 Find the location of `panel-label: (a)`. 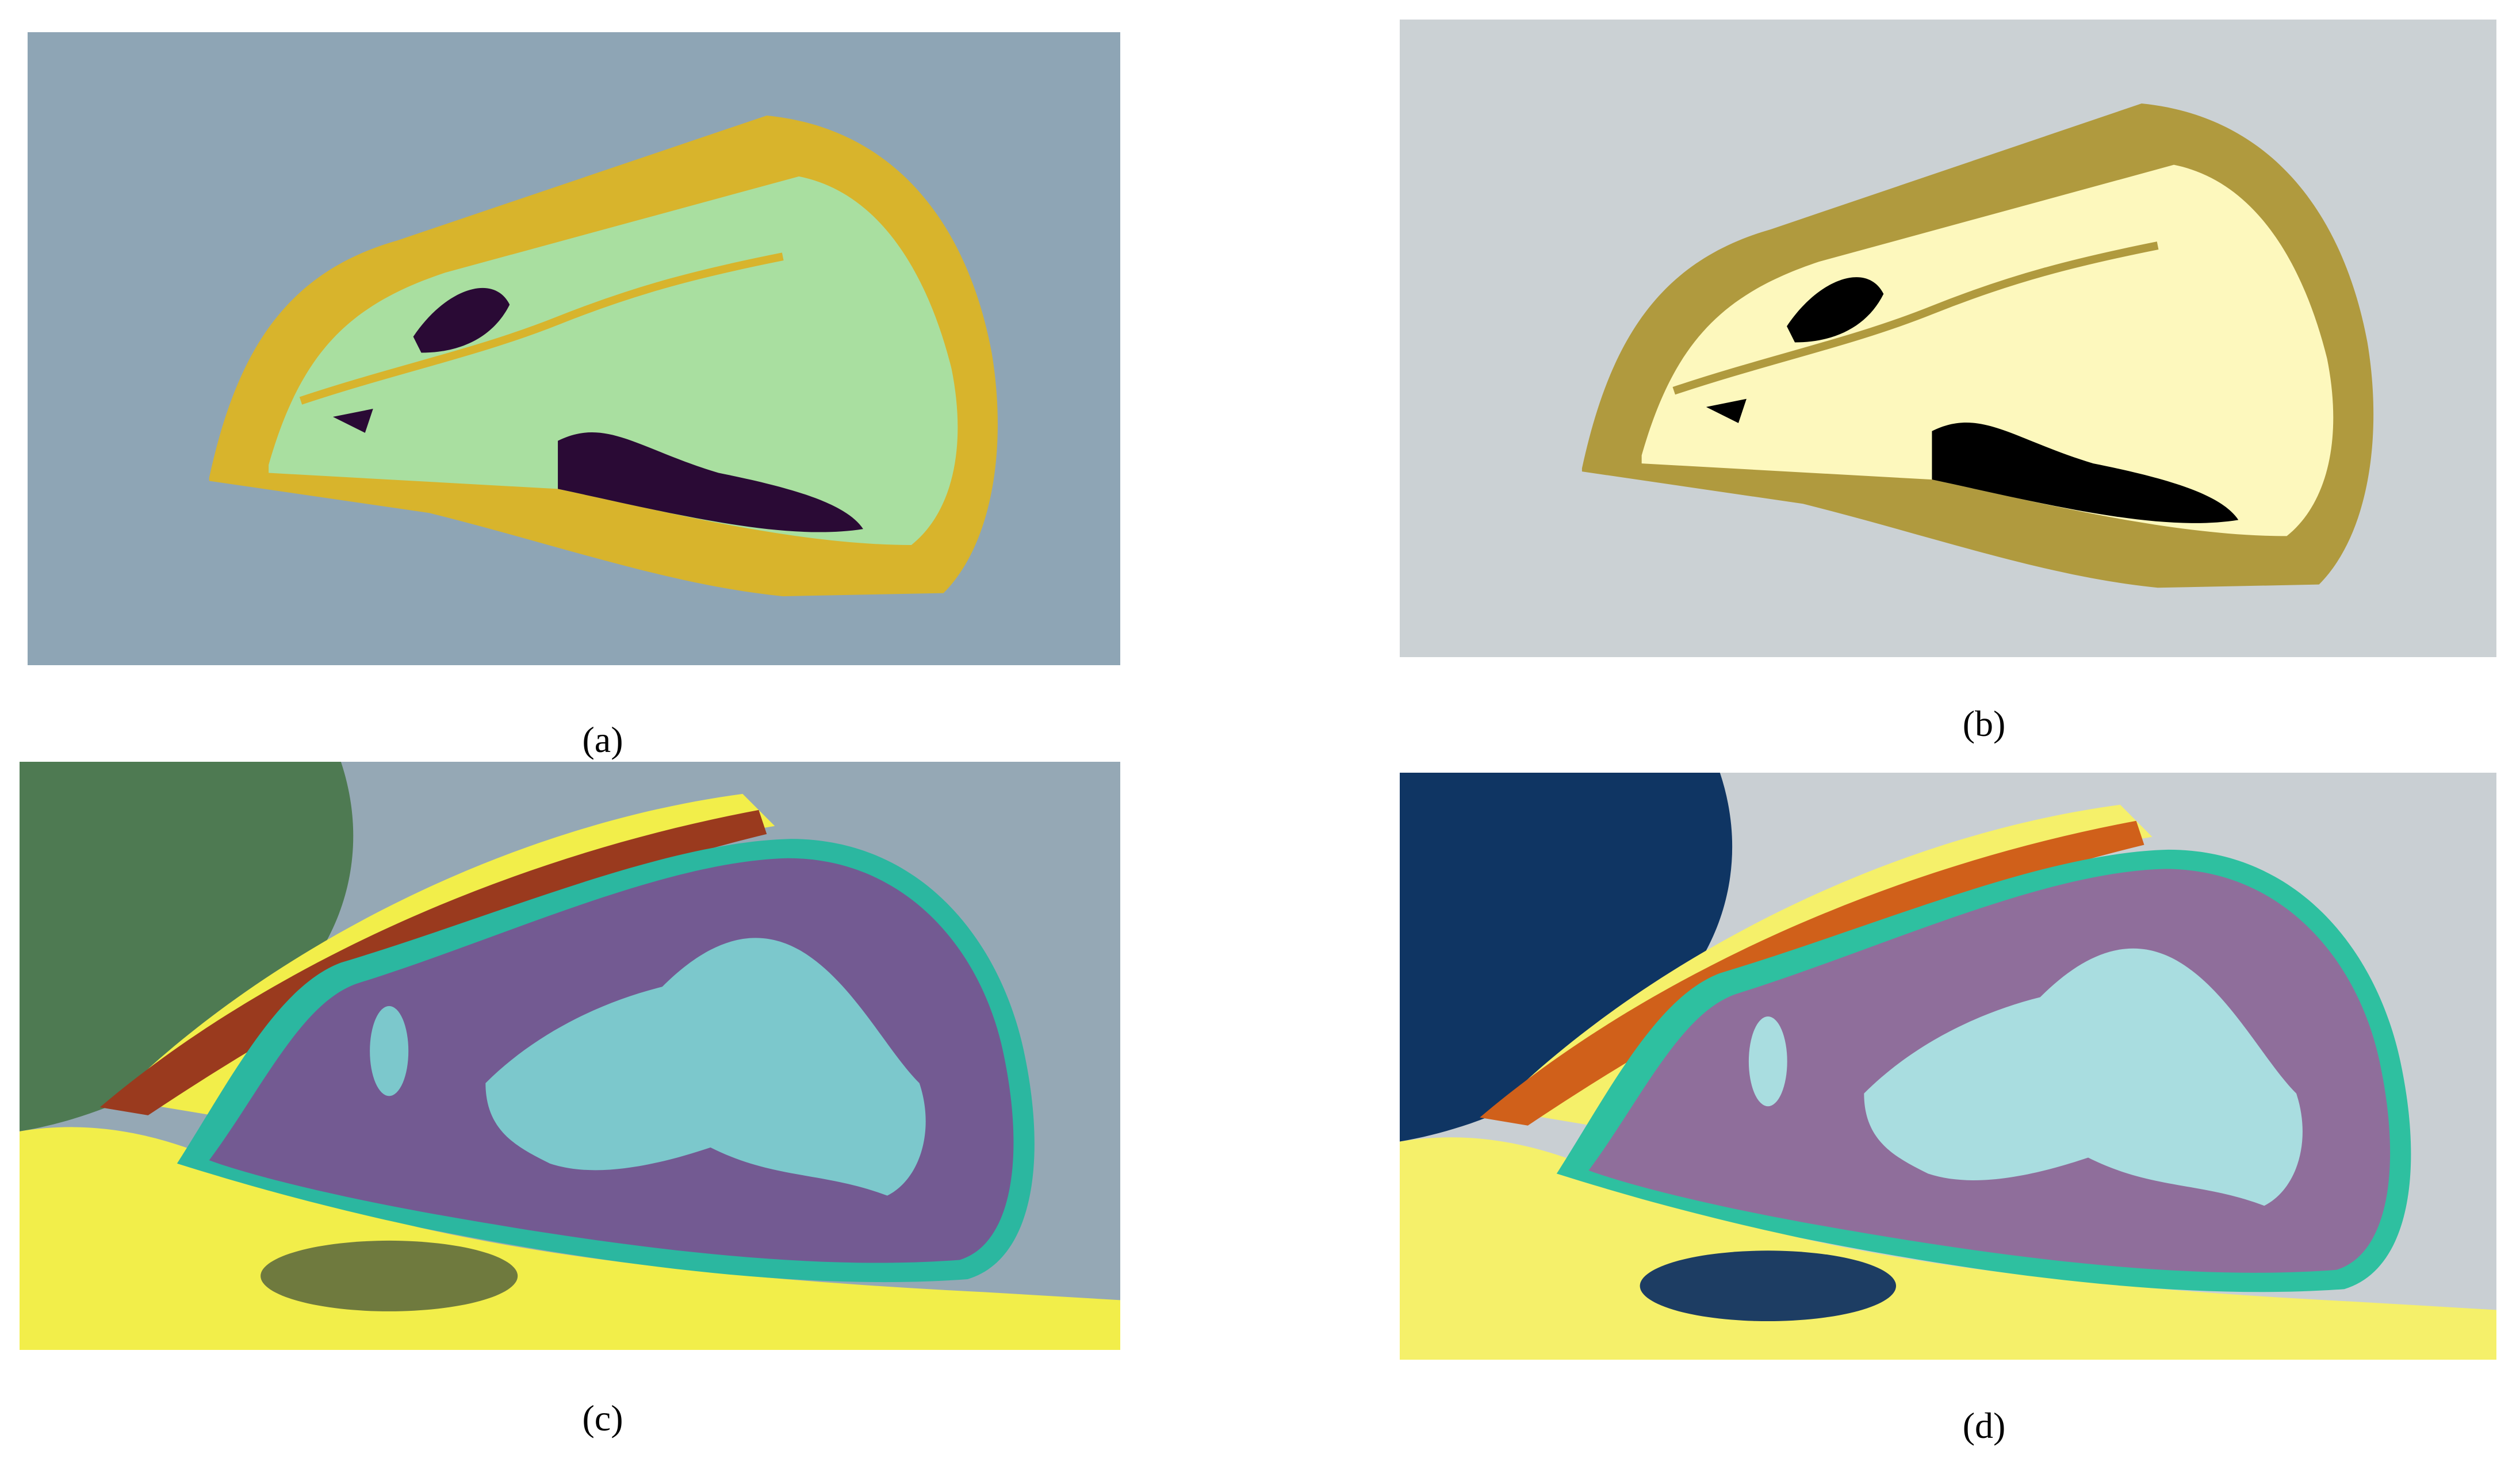

panel-label: (a) is located at coordinates (603, 739).